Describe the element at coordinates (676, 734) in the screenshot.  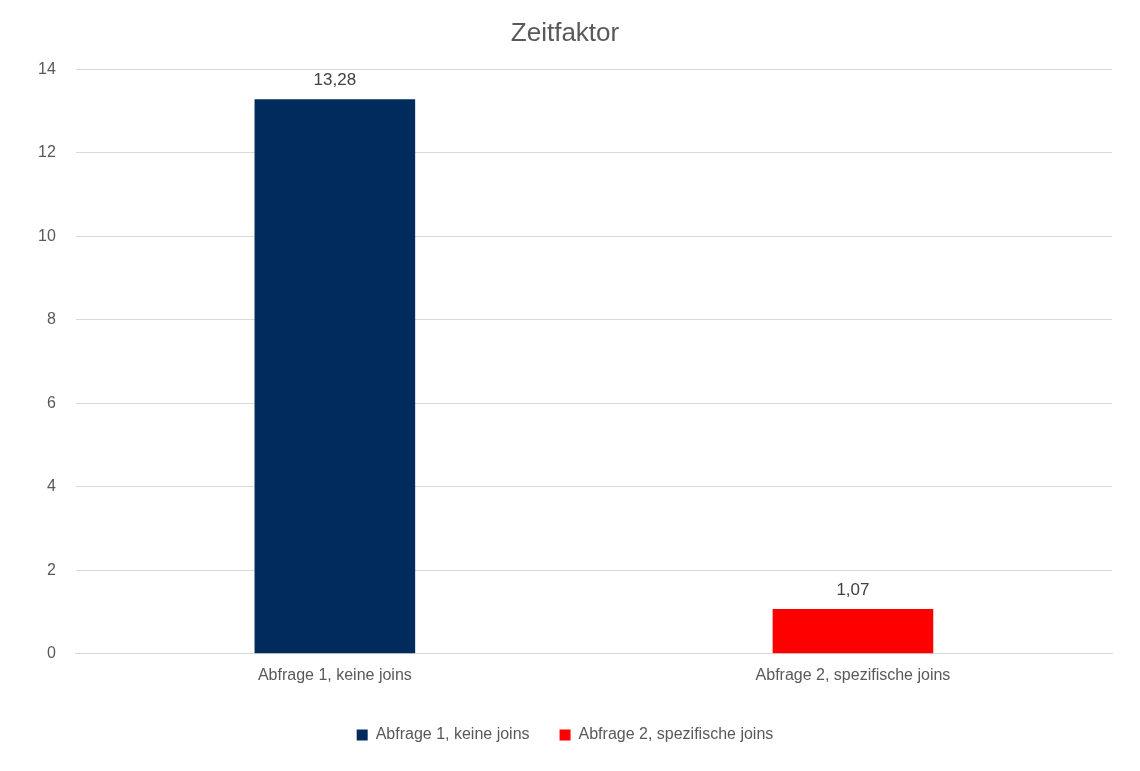
I see `legend-label: Abfrage 2, spezifische joins` at that location.